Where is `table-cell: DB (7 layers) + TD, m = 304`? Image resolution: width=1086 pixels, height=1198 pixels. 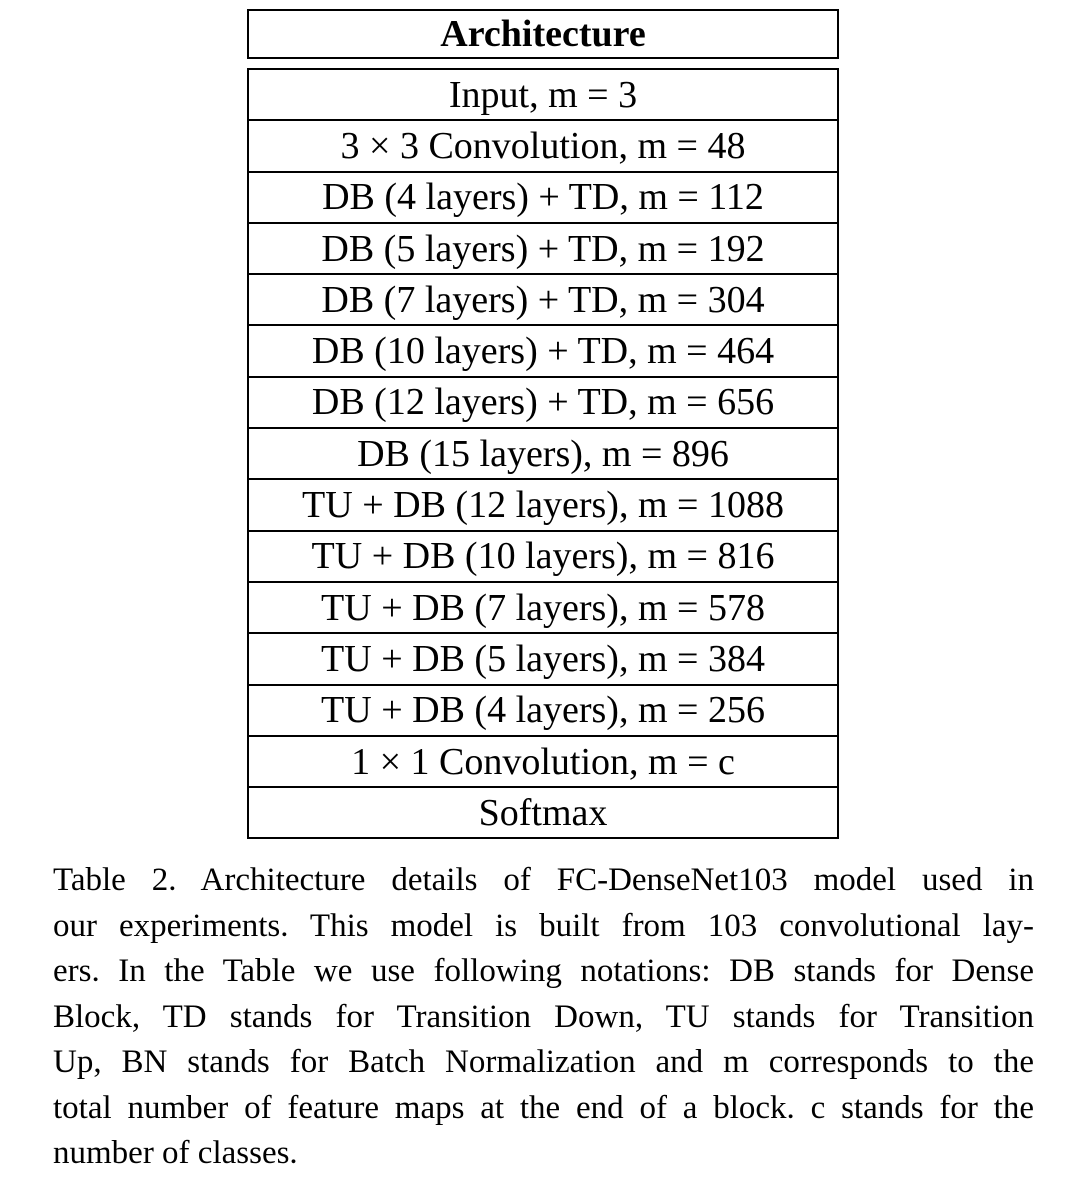
table-cell: DB (7 layers) + TD, m = 304 is located at coordinates (543, 299).